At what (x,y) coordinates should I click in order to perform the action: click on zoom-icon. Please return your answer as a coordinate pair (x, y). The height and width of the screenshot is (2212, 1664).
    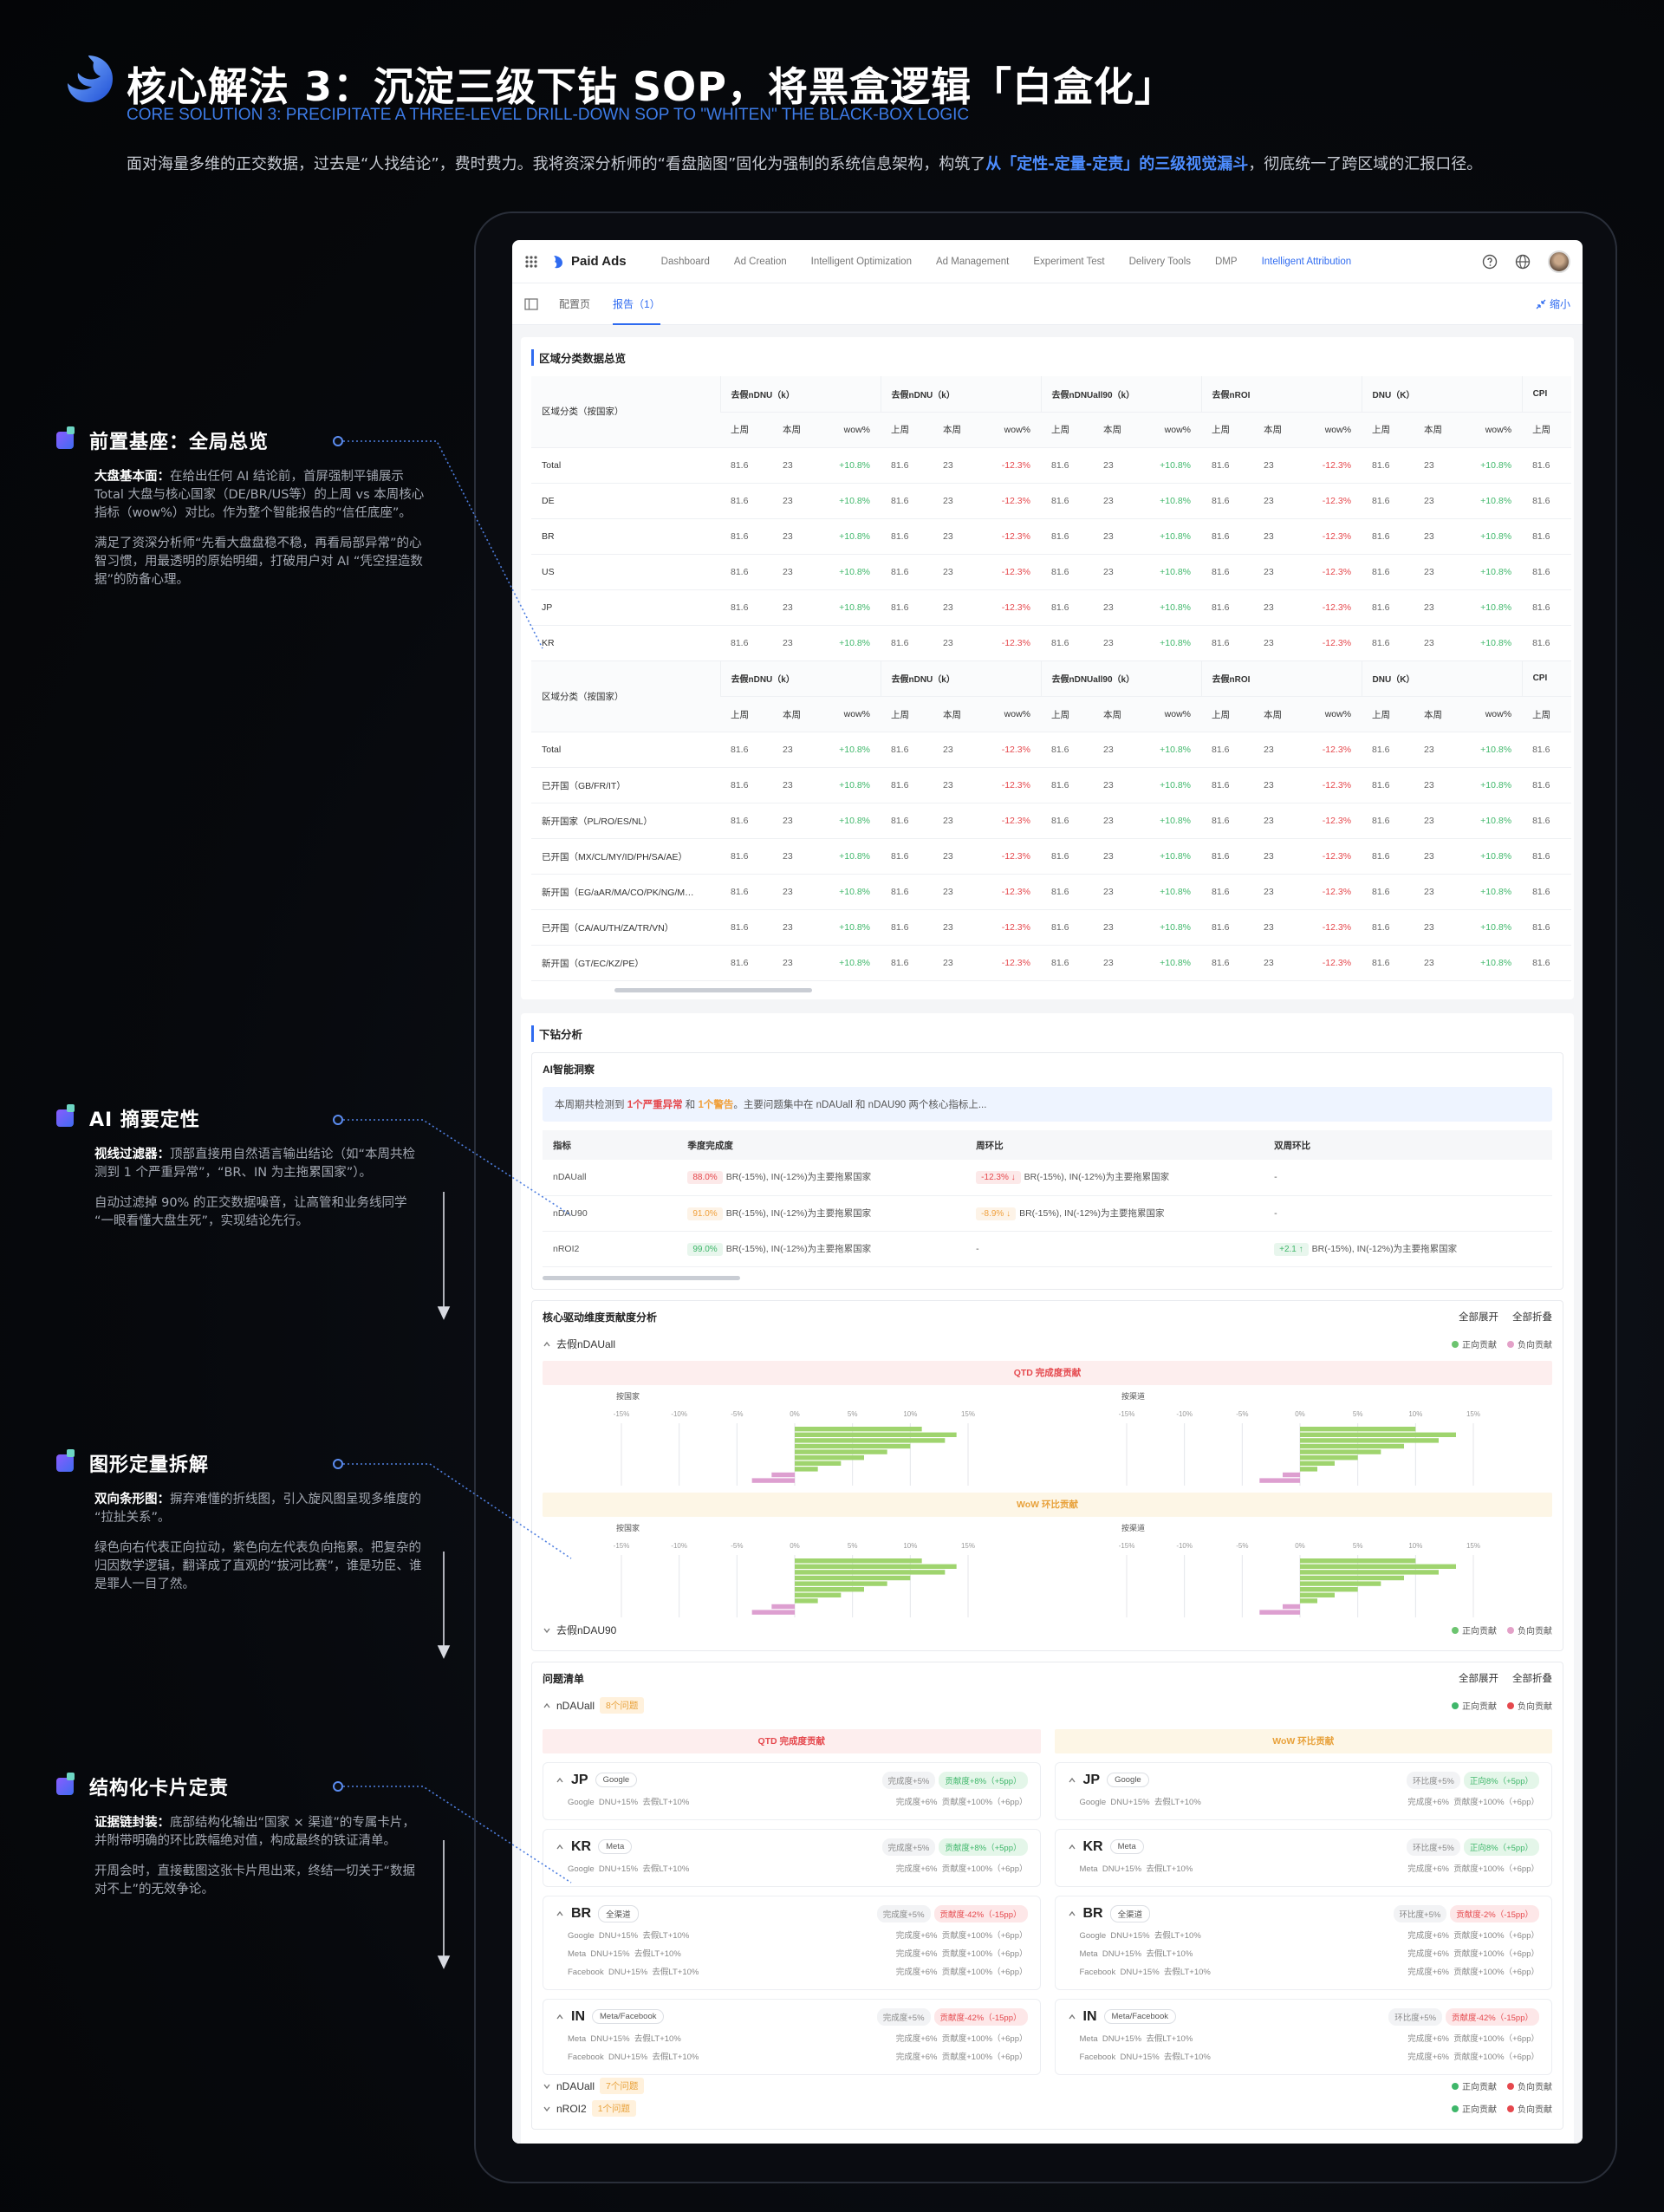
    Looking at the image, I should click on (1541, 304).